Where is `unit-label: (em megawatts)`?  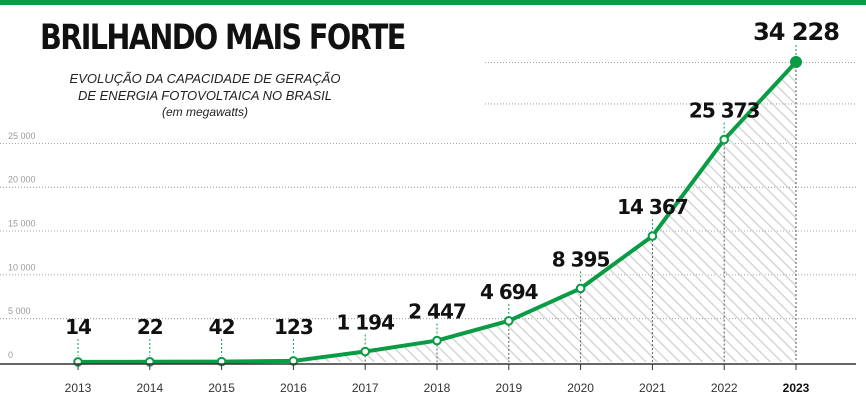
unit-label: (em megawatts) is located at coordinates (205, 112).